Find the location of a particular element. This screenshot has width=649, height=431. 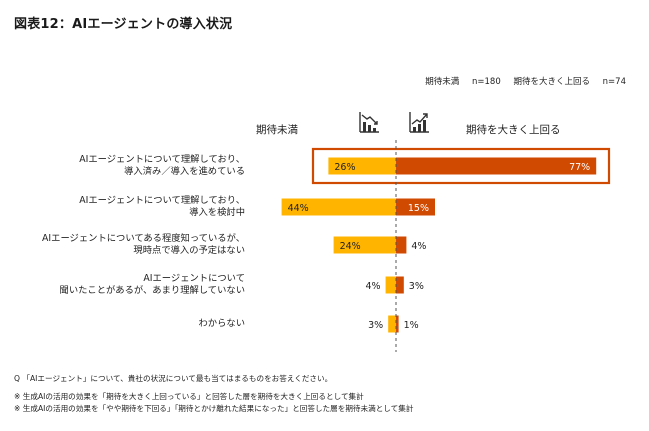

highlight-frame is located at coordinates (461, 166).